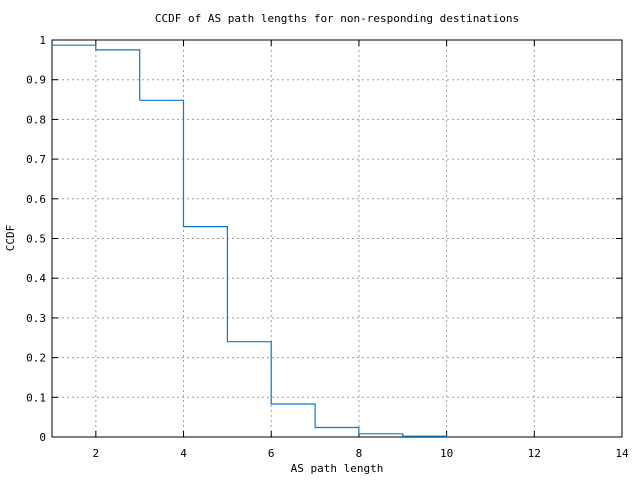 The image size is (640, 480). Describe the element at coordinates (271, 453) in the screenshot. I see `x-tick-label: 6` at that location.